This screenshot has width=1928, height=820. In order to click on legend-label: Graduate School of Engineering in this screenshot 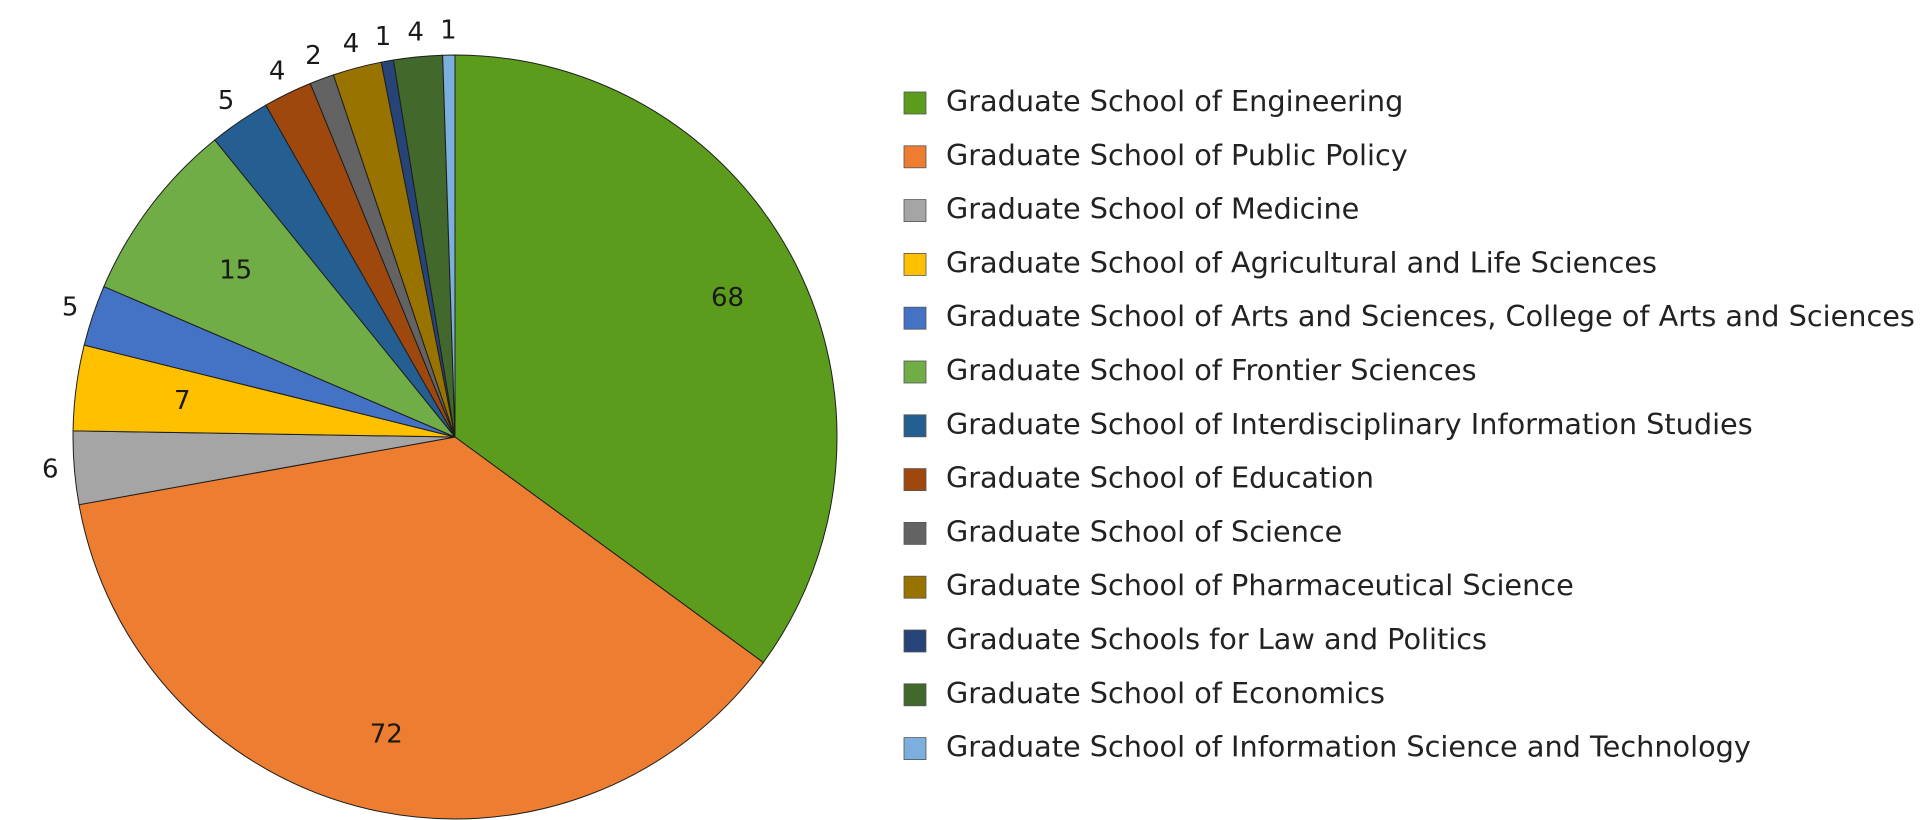, I will do `click(1174, 101)`.